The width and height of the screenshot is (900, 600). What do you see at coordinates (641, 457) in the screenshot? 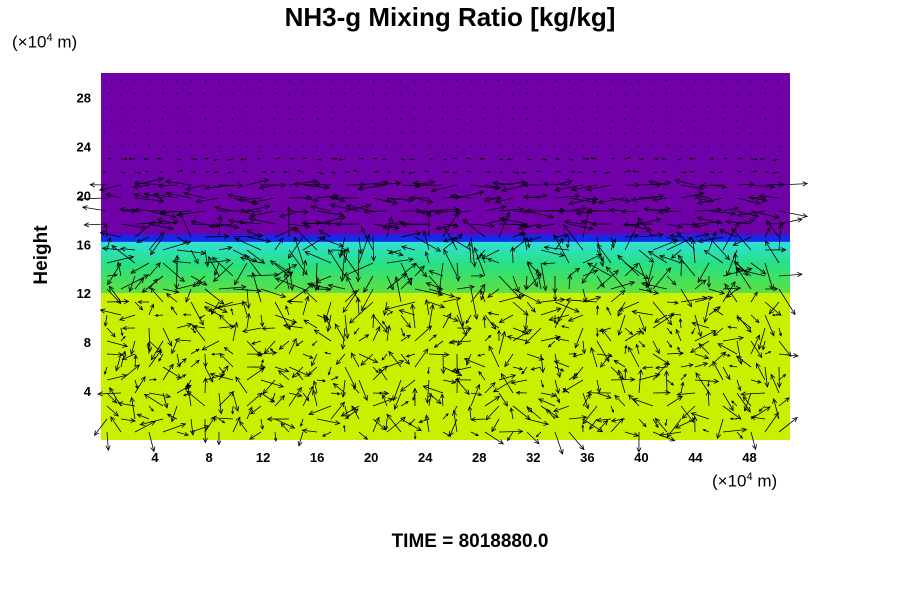
I see `x-tick-label: 40` at bounding box center [641, 457].